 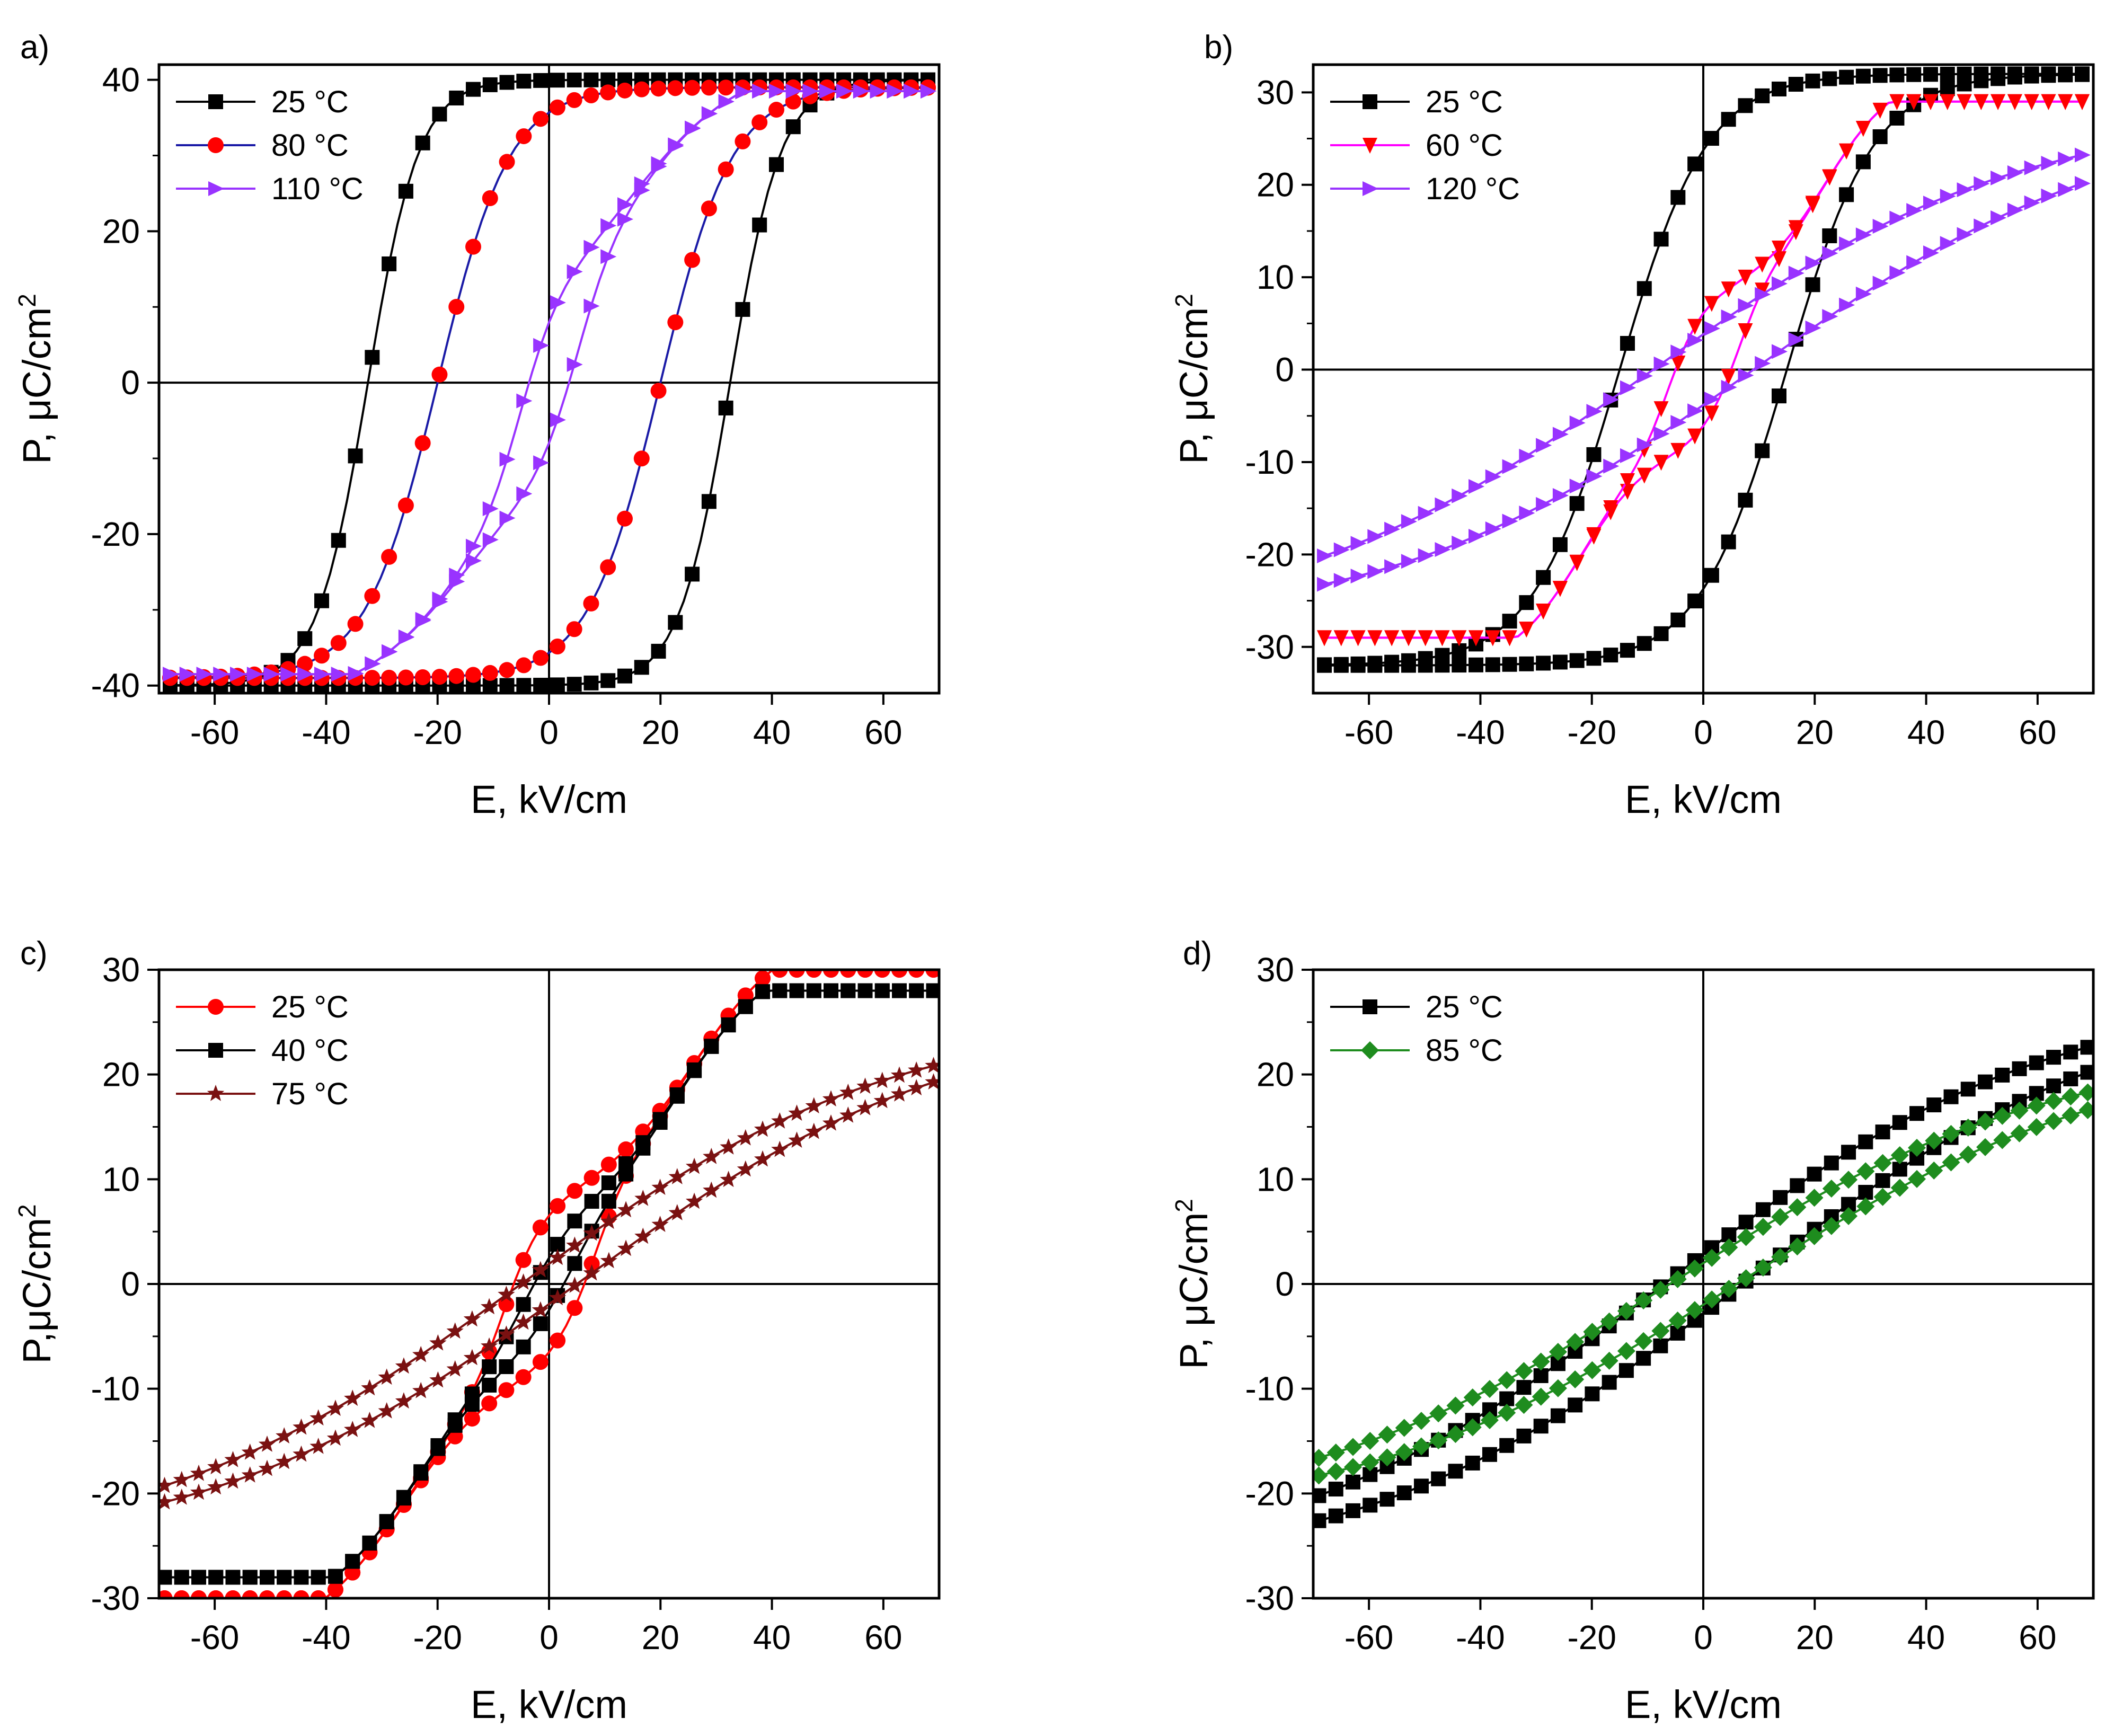 I want to click on series-line-asc, so click(x=549, y=383).